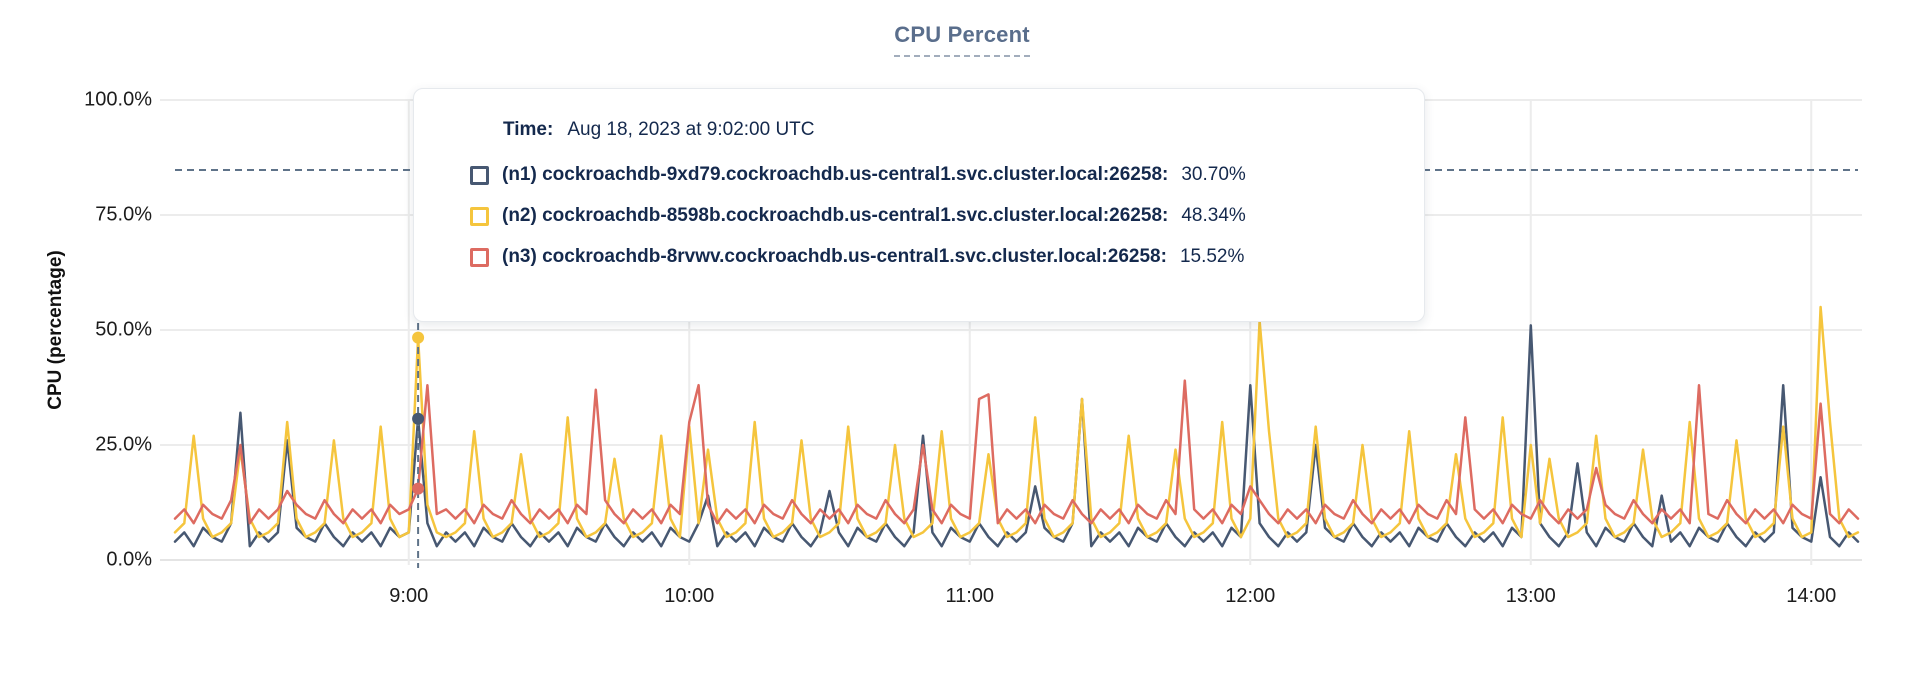 The image size is (1924, 694). Describe the element at coordinates (479, 216) in the screenshot. I see `series-n2-swatch-icon` at that location.